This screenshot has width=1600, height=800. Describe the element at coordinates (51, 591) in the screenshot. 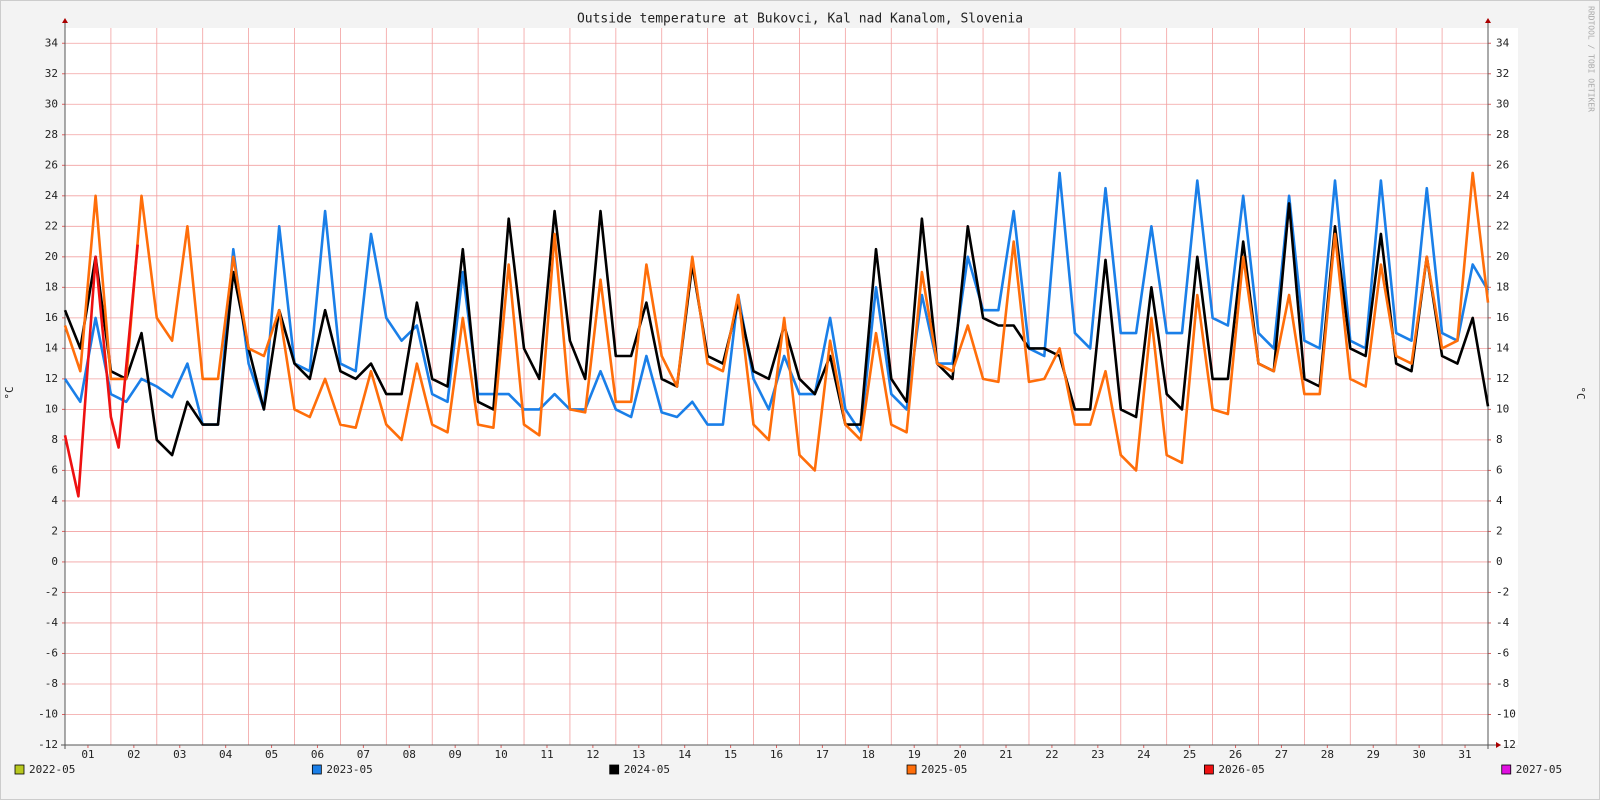

I see `y-tick-label: -2` at that location.